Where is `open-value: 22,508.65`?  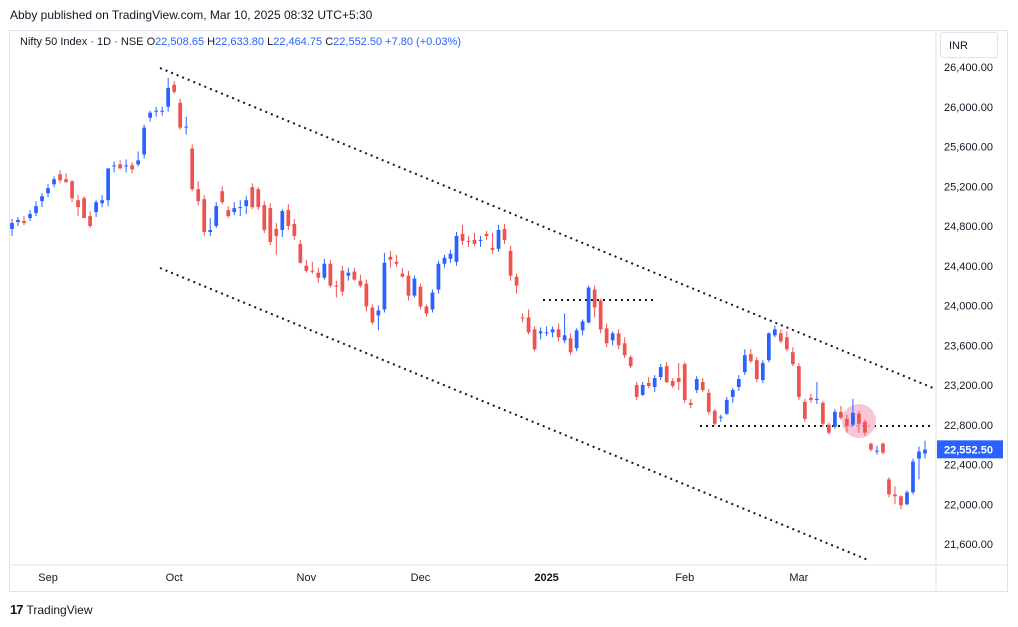 open-value: 22,508.65 is located at coordinates (180, 42).